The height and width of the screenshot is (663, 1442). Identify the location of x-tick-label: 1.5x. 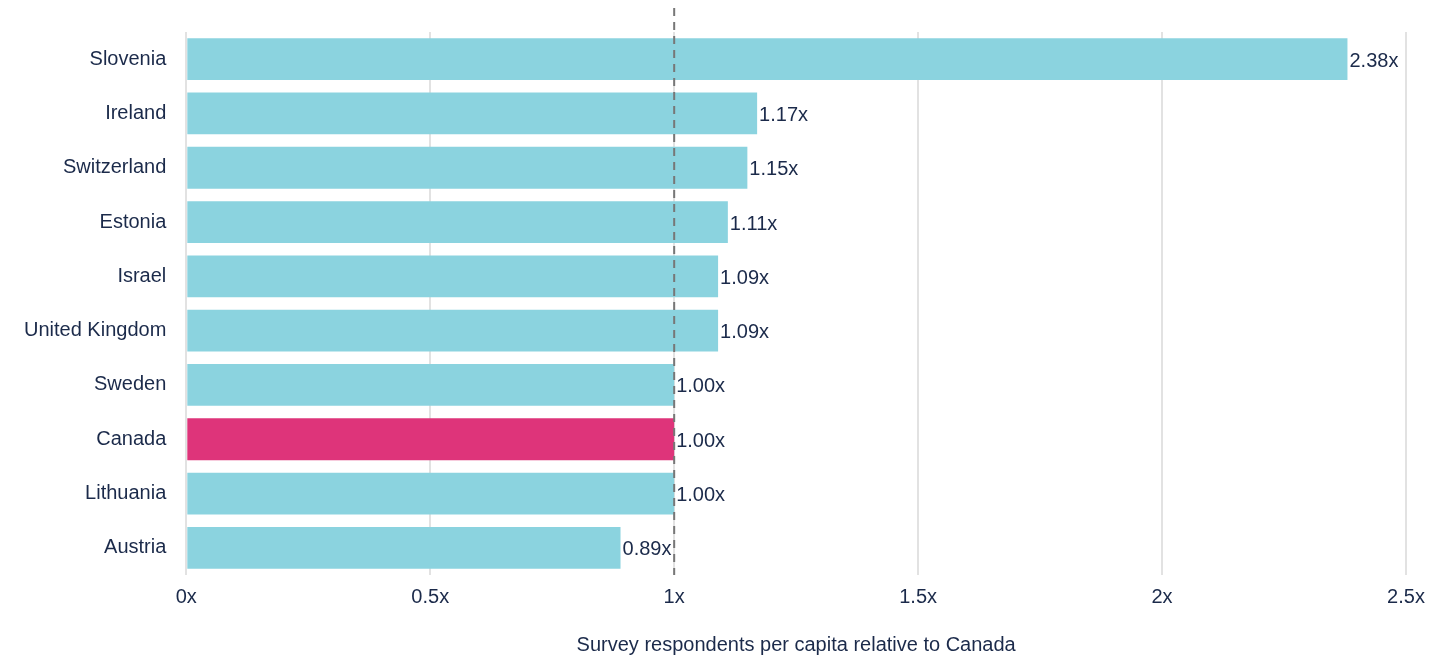
(918, 595).